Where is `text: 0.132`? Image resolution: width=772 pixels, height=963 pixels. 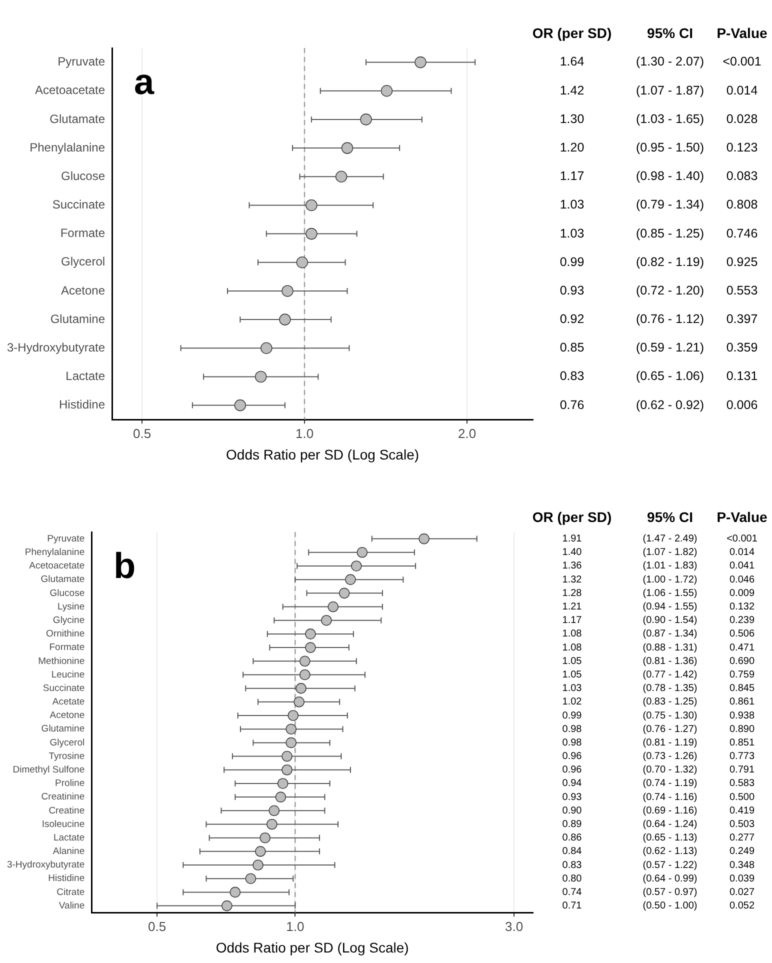
text: 0.132 is located at coordinates (742, 607).